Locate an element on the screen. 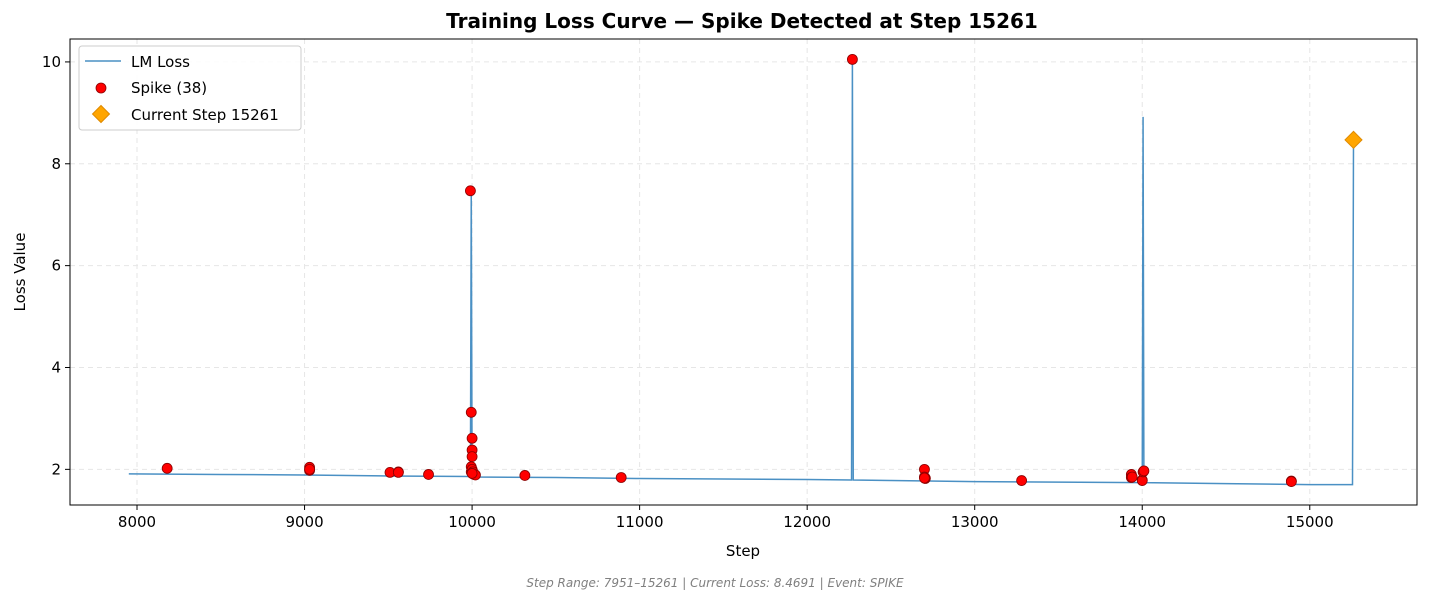 The image size is (1429, 602). current-step-marker-group is located at coordinates (1353, 140).